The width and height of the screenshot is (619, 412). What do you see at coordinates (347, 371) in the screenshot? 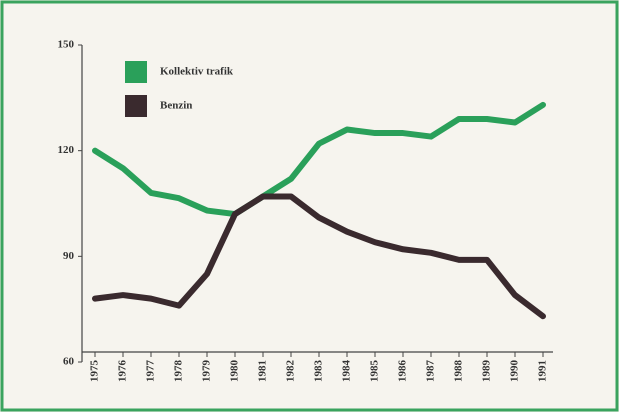
I see `x-tick-label: 1984` at bounding box center [347, 371].